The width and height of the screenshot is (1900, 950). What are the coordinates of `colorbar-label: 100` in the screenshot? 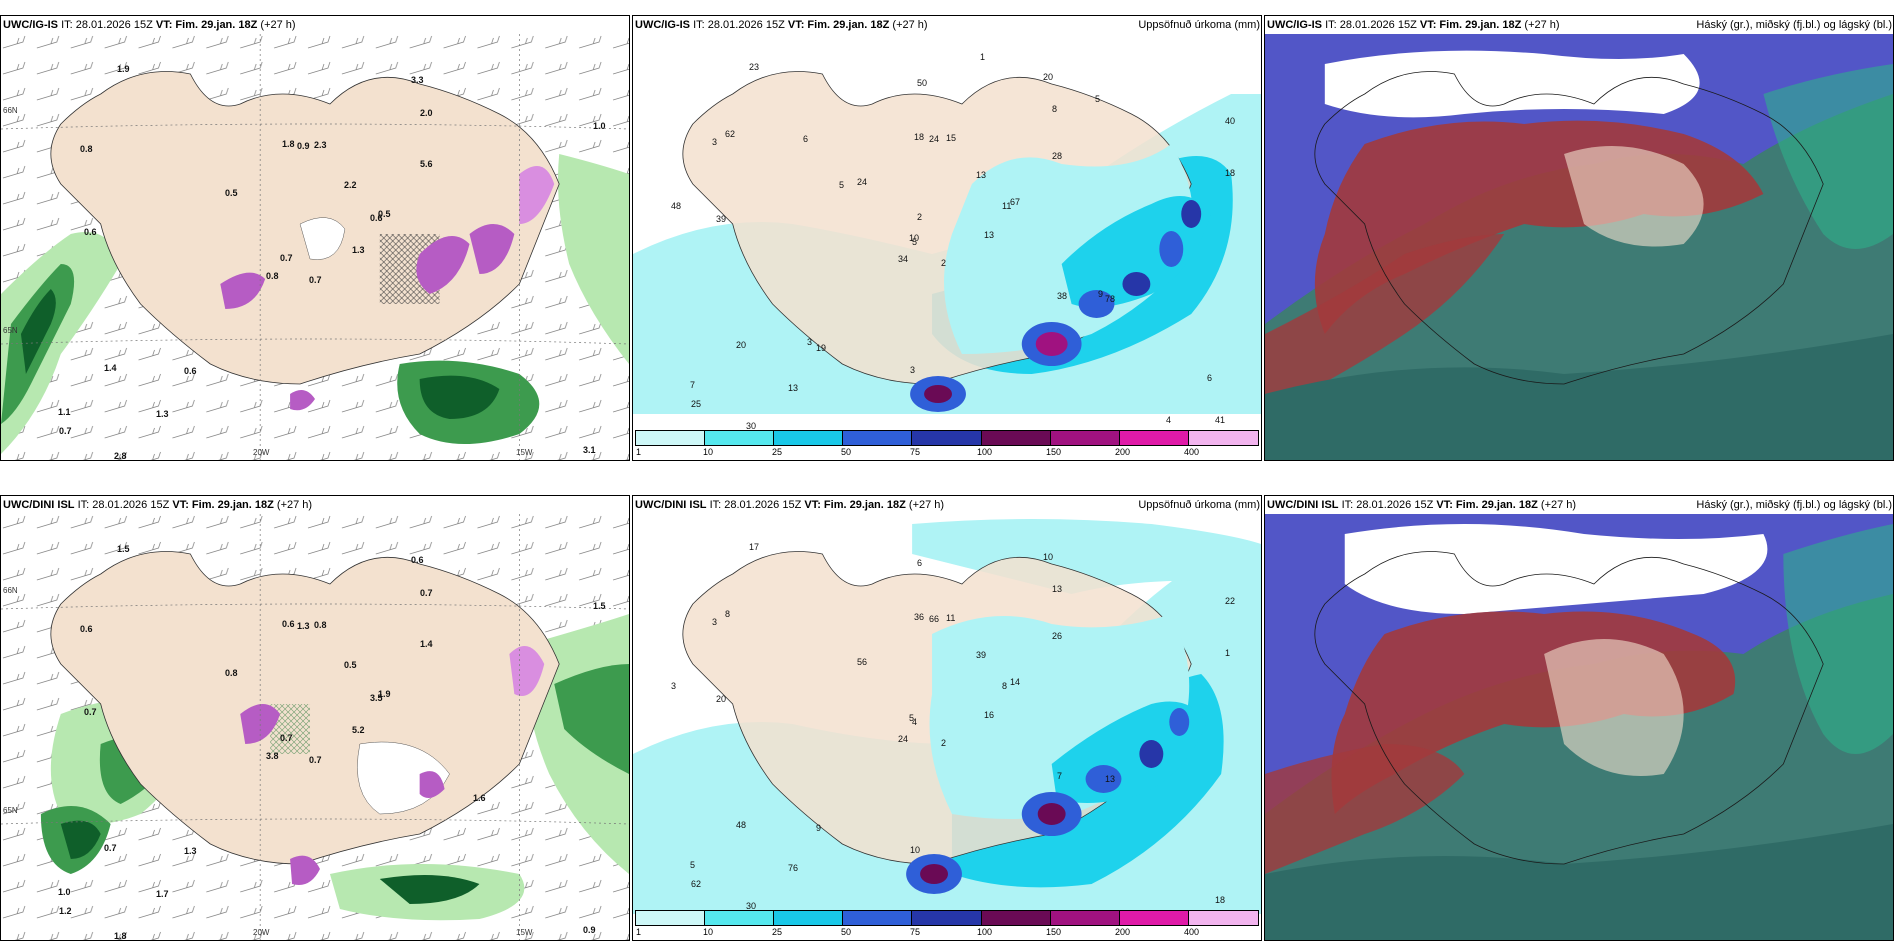 It's located at (985, 452).